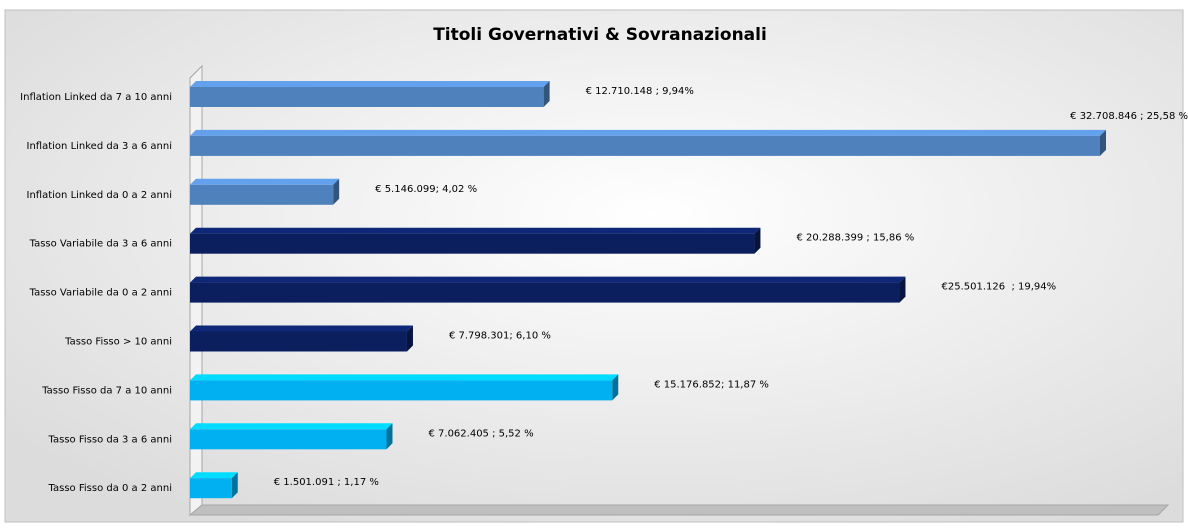 The height and width of the screenshot is (530, 1188). Describe the element at coordinates (110, 488) in the screenshot. I see `category-label: Tasso Fisso da 0 a 2 anni` at that location.